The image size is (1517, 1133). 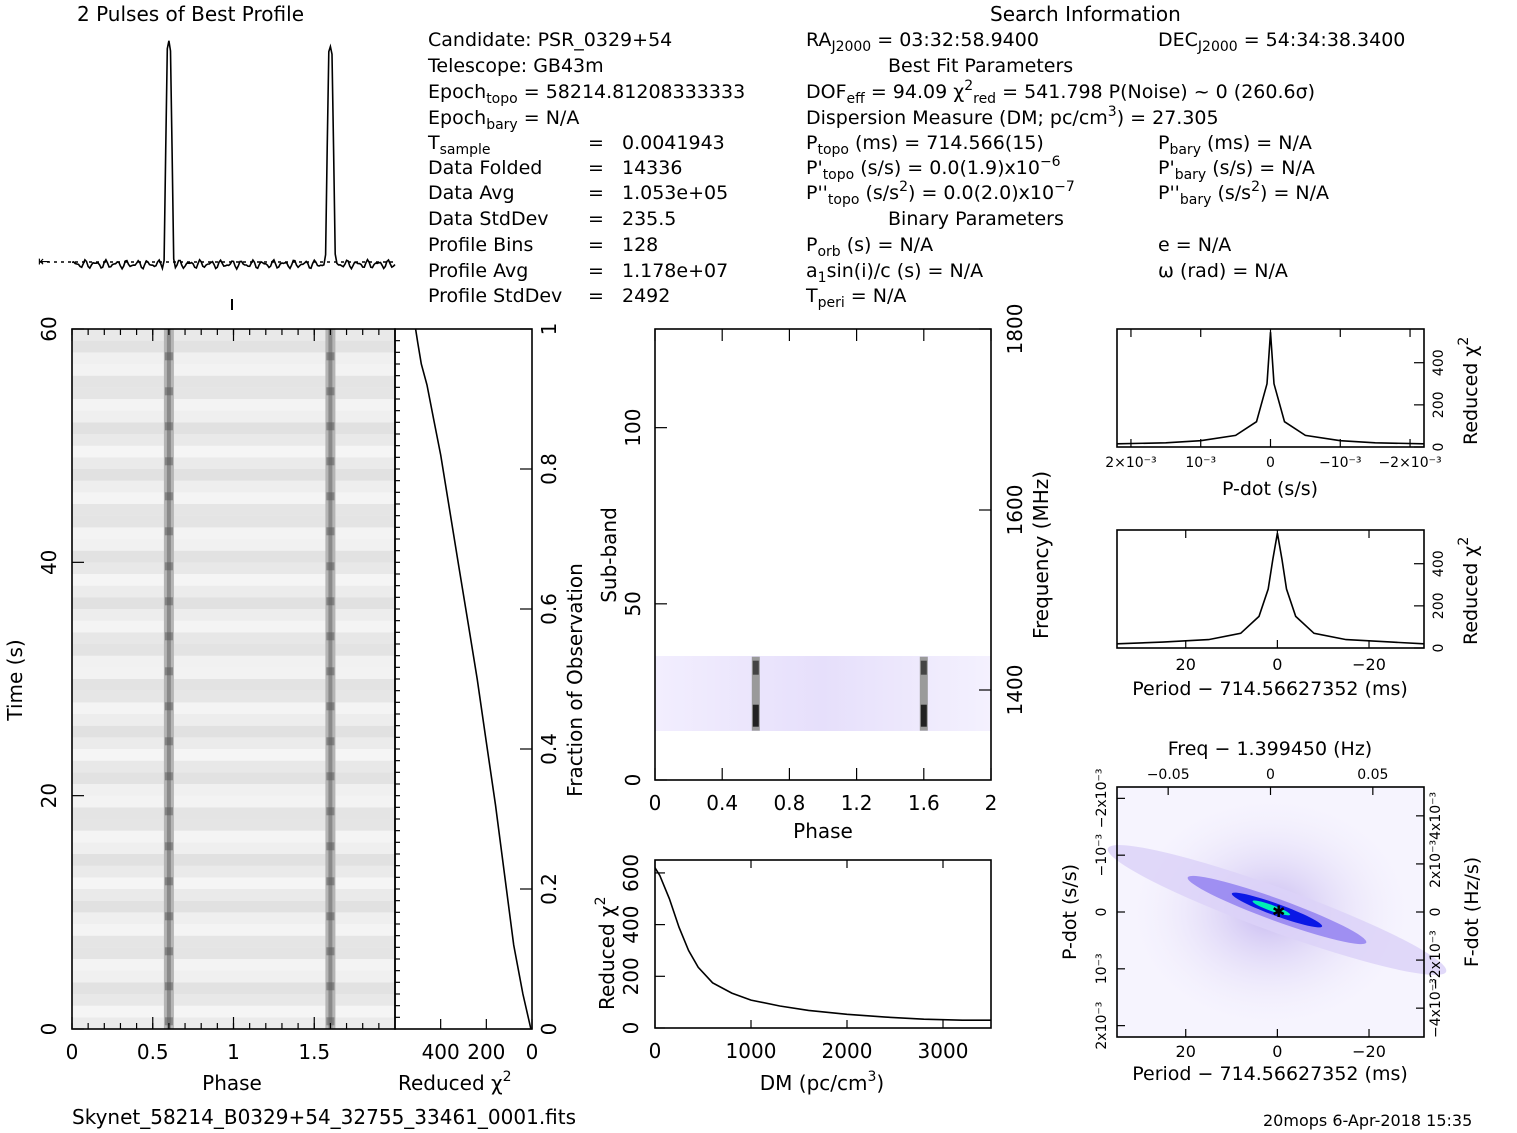 What do you see at coordinates (1278, 911) in the screenshot?
I see `map-peak-marker: ✱` at bounding box center [1278, 911].